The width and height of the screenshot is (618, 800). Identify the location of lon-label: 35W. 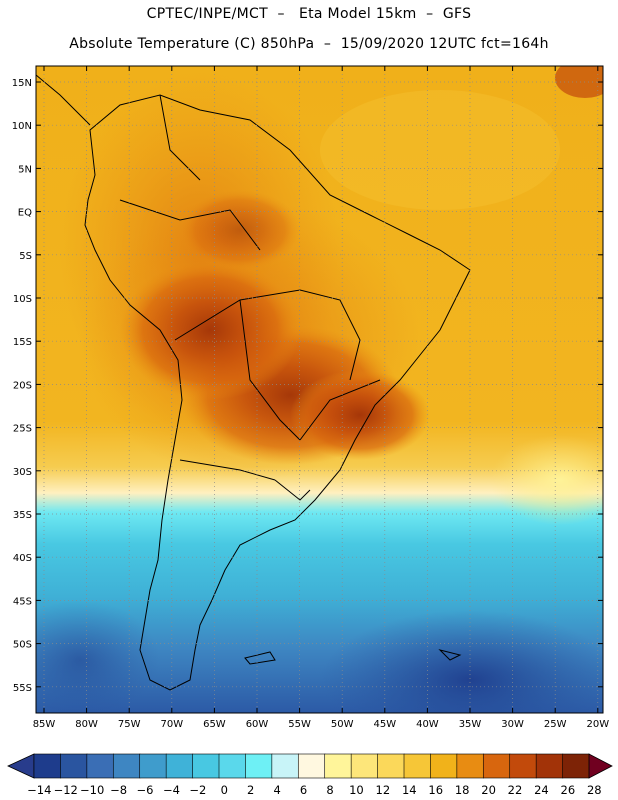
(470, 724).